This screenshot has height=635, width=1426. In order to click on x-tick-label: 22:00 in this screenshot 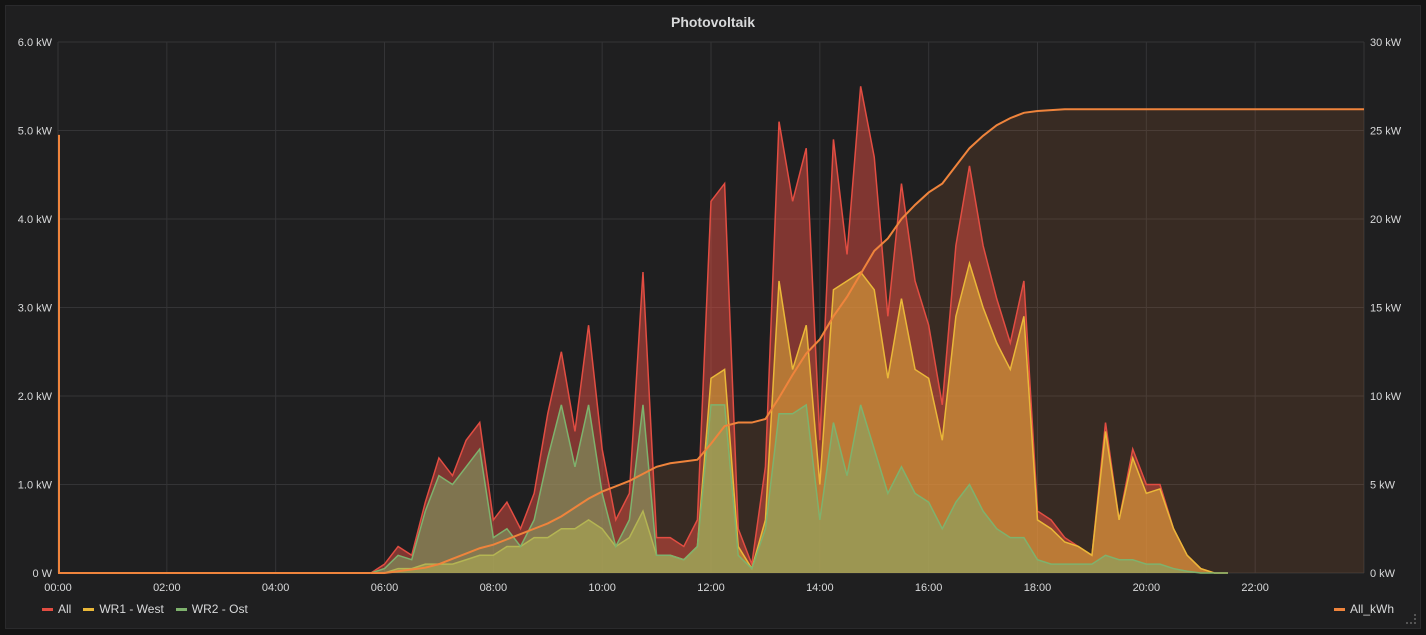, I will do `click(1255, 588)`.